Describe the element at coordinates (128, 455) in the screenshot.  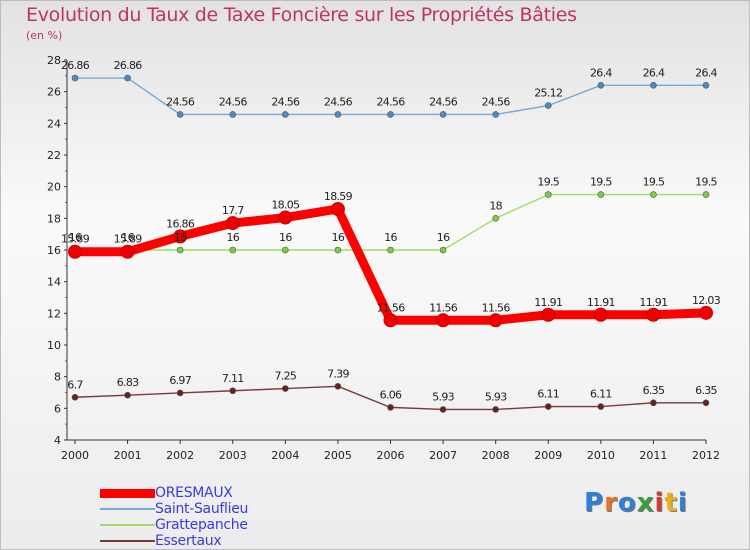
I see `x-tick-label: 2001` at that location.